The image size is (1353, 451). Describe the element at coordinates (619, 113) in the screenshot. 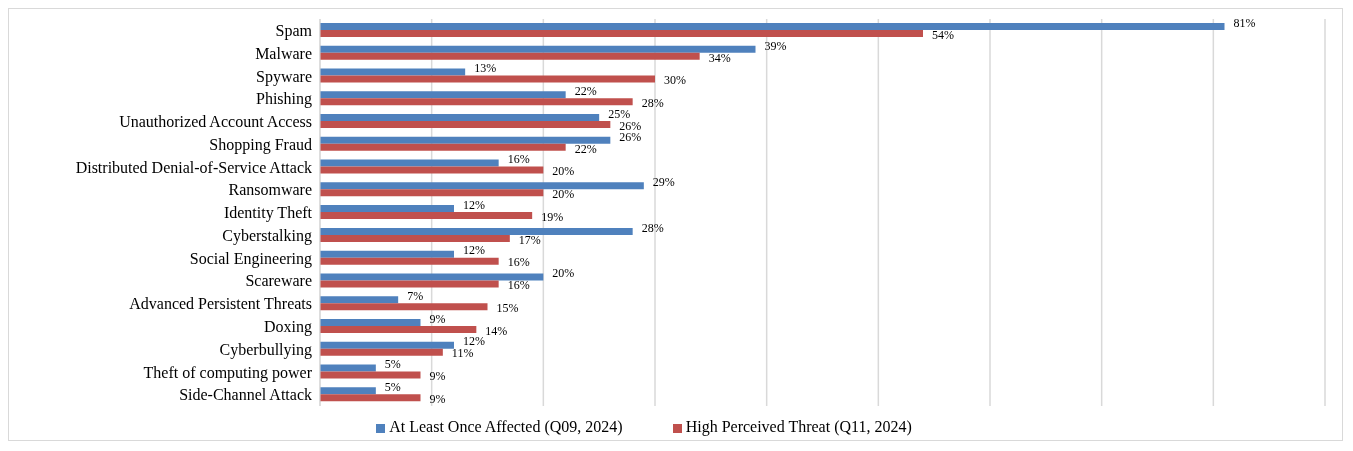

I see `data-label: 25%` at that location.